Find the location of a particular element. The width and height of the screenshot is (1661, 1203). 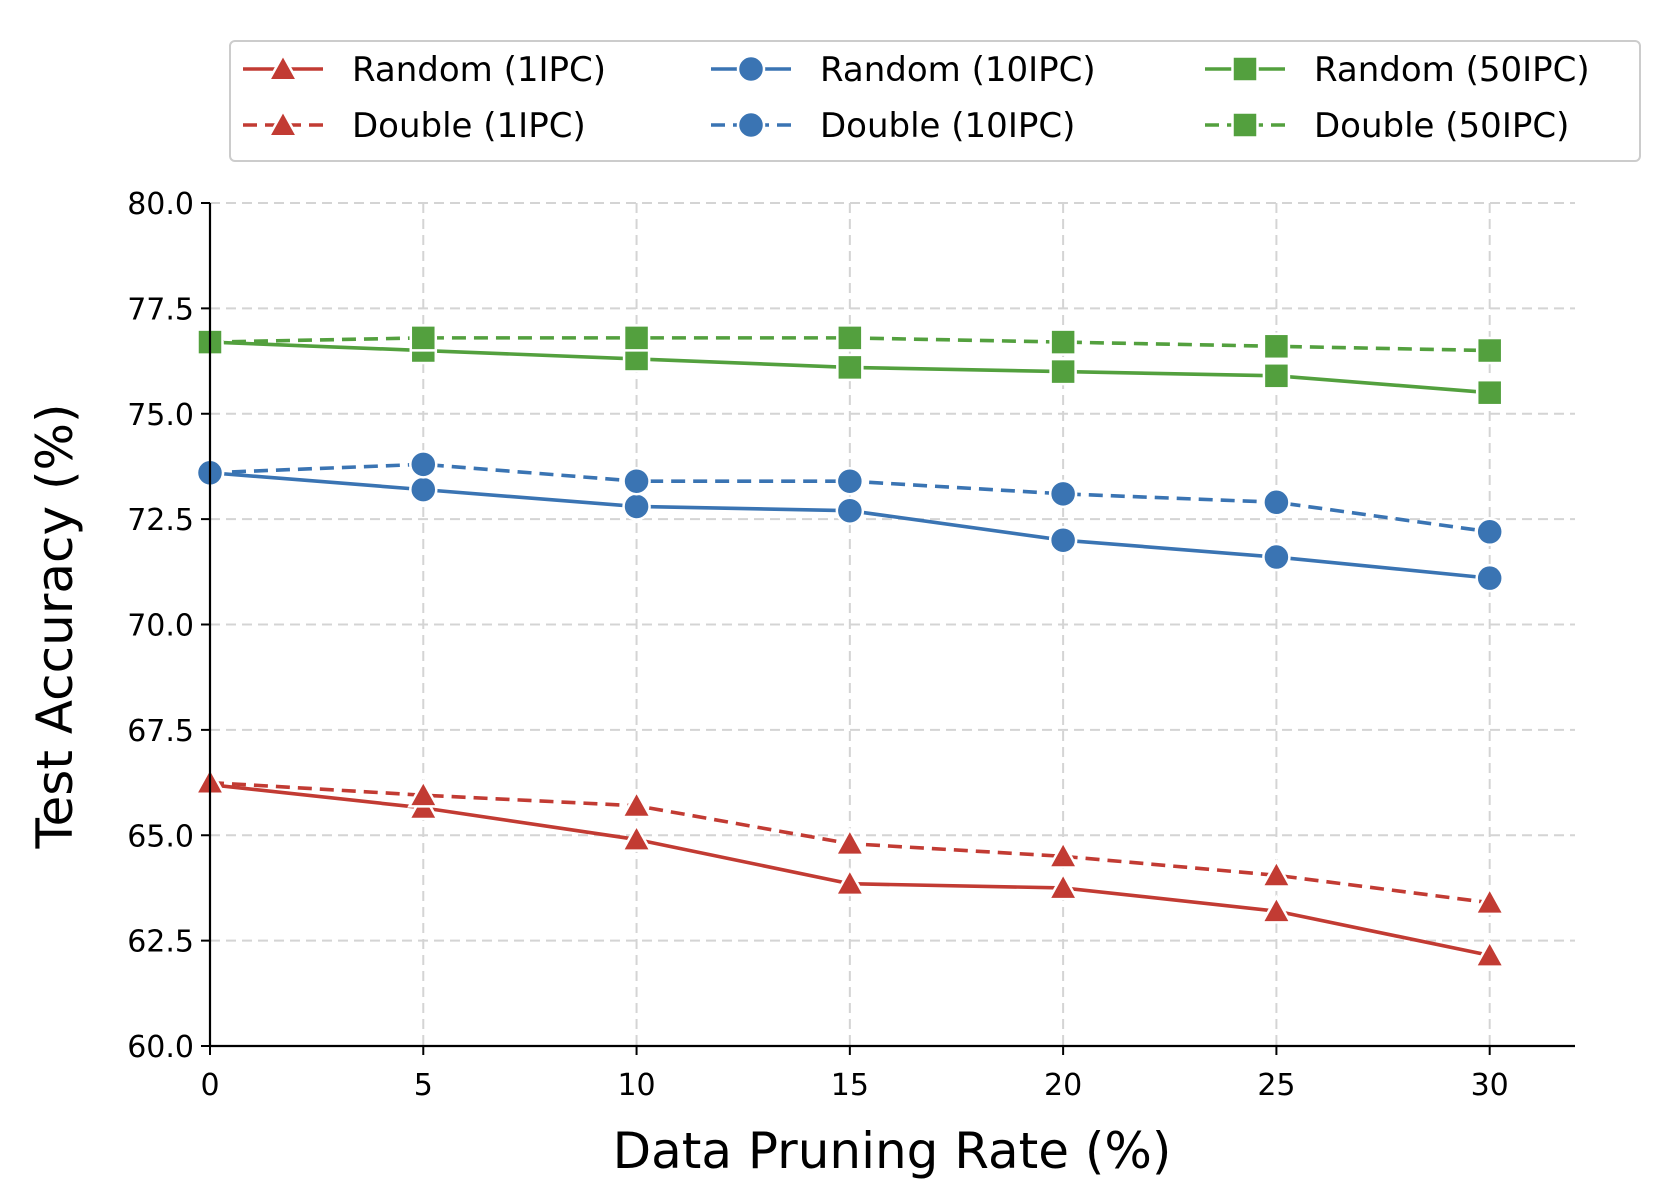

legend-item: Random (50IPC) is located at coordinates (1397, 70).